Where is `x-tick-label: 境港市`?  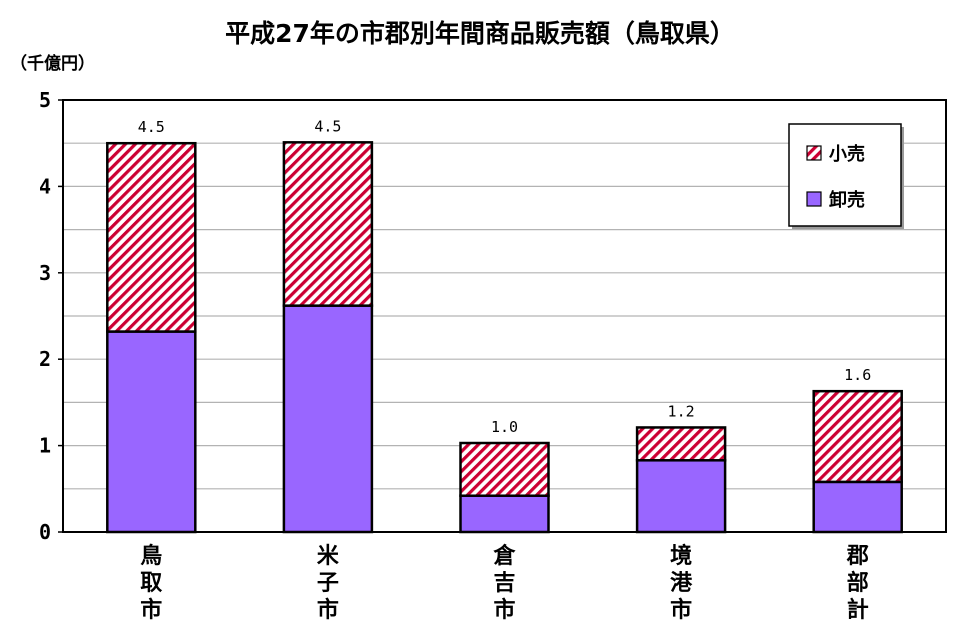
x-tick-label: 境港市 is located at coordinates (681, 583).